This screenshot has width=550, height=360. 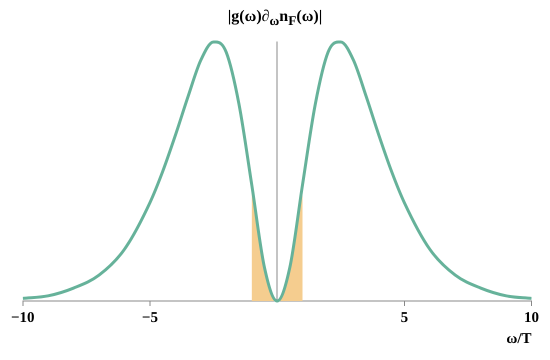 What do you see at coordinates (519, 338) in the screenshot?
I see `x-axis-title: ω/T` at bounding box center [519, 338].